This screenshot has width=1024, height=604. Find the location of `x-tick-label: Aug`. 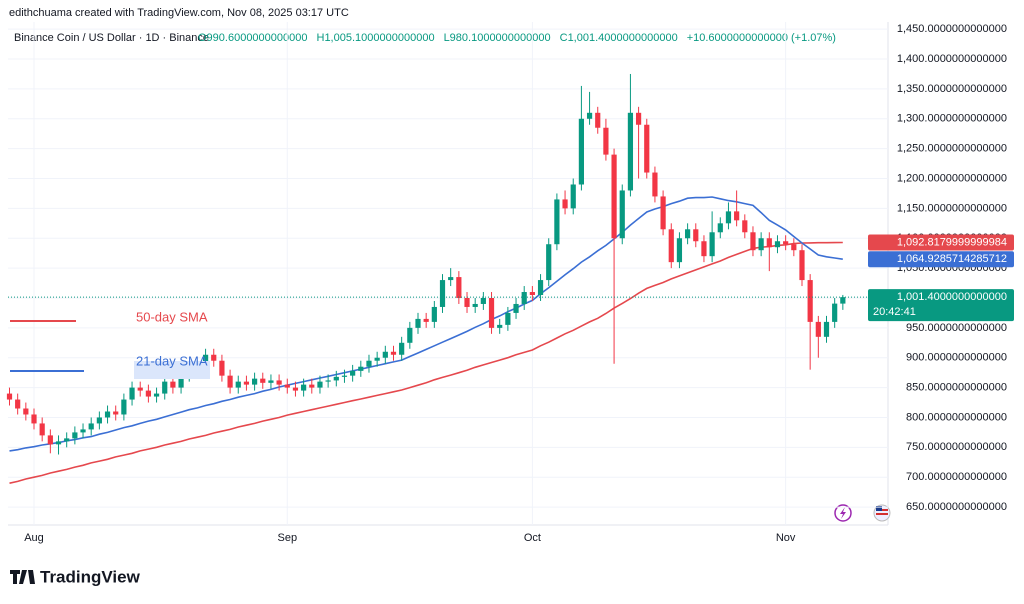

x-tick-label: Aug is located at coordinates (34, 538).